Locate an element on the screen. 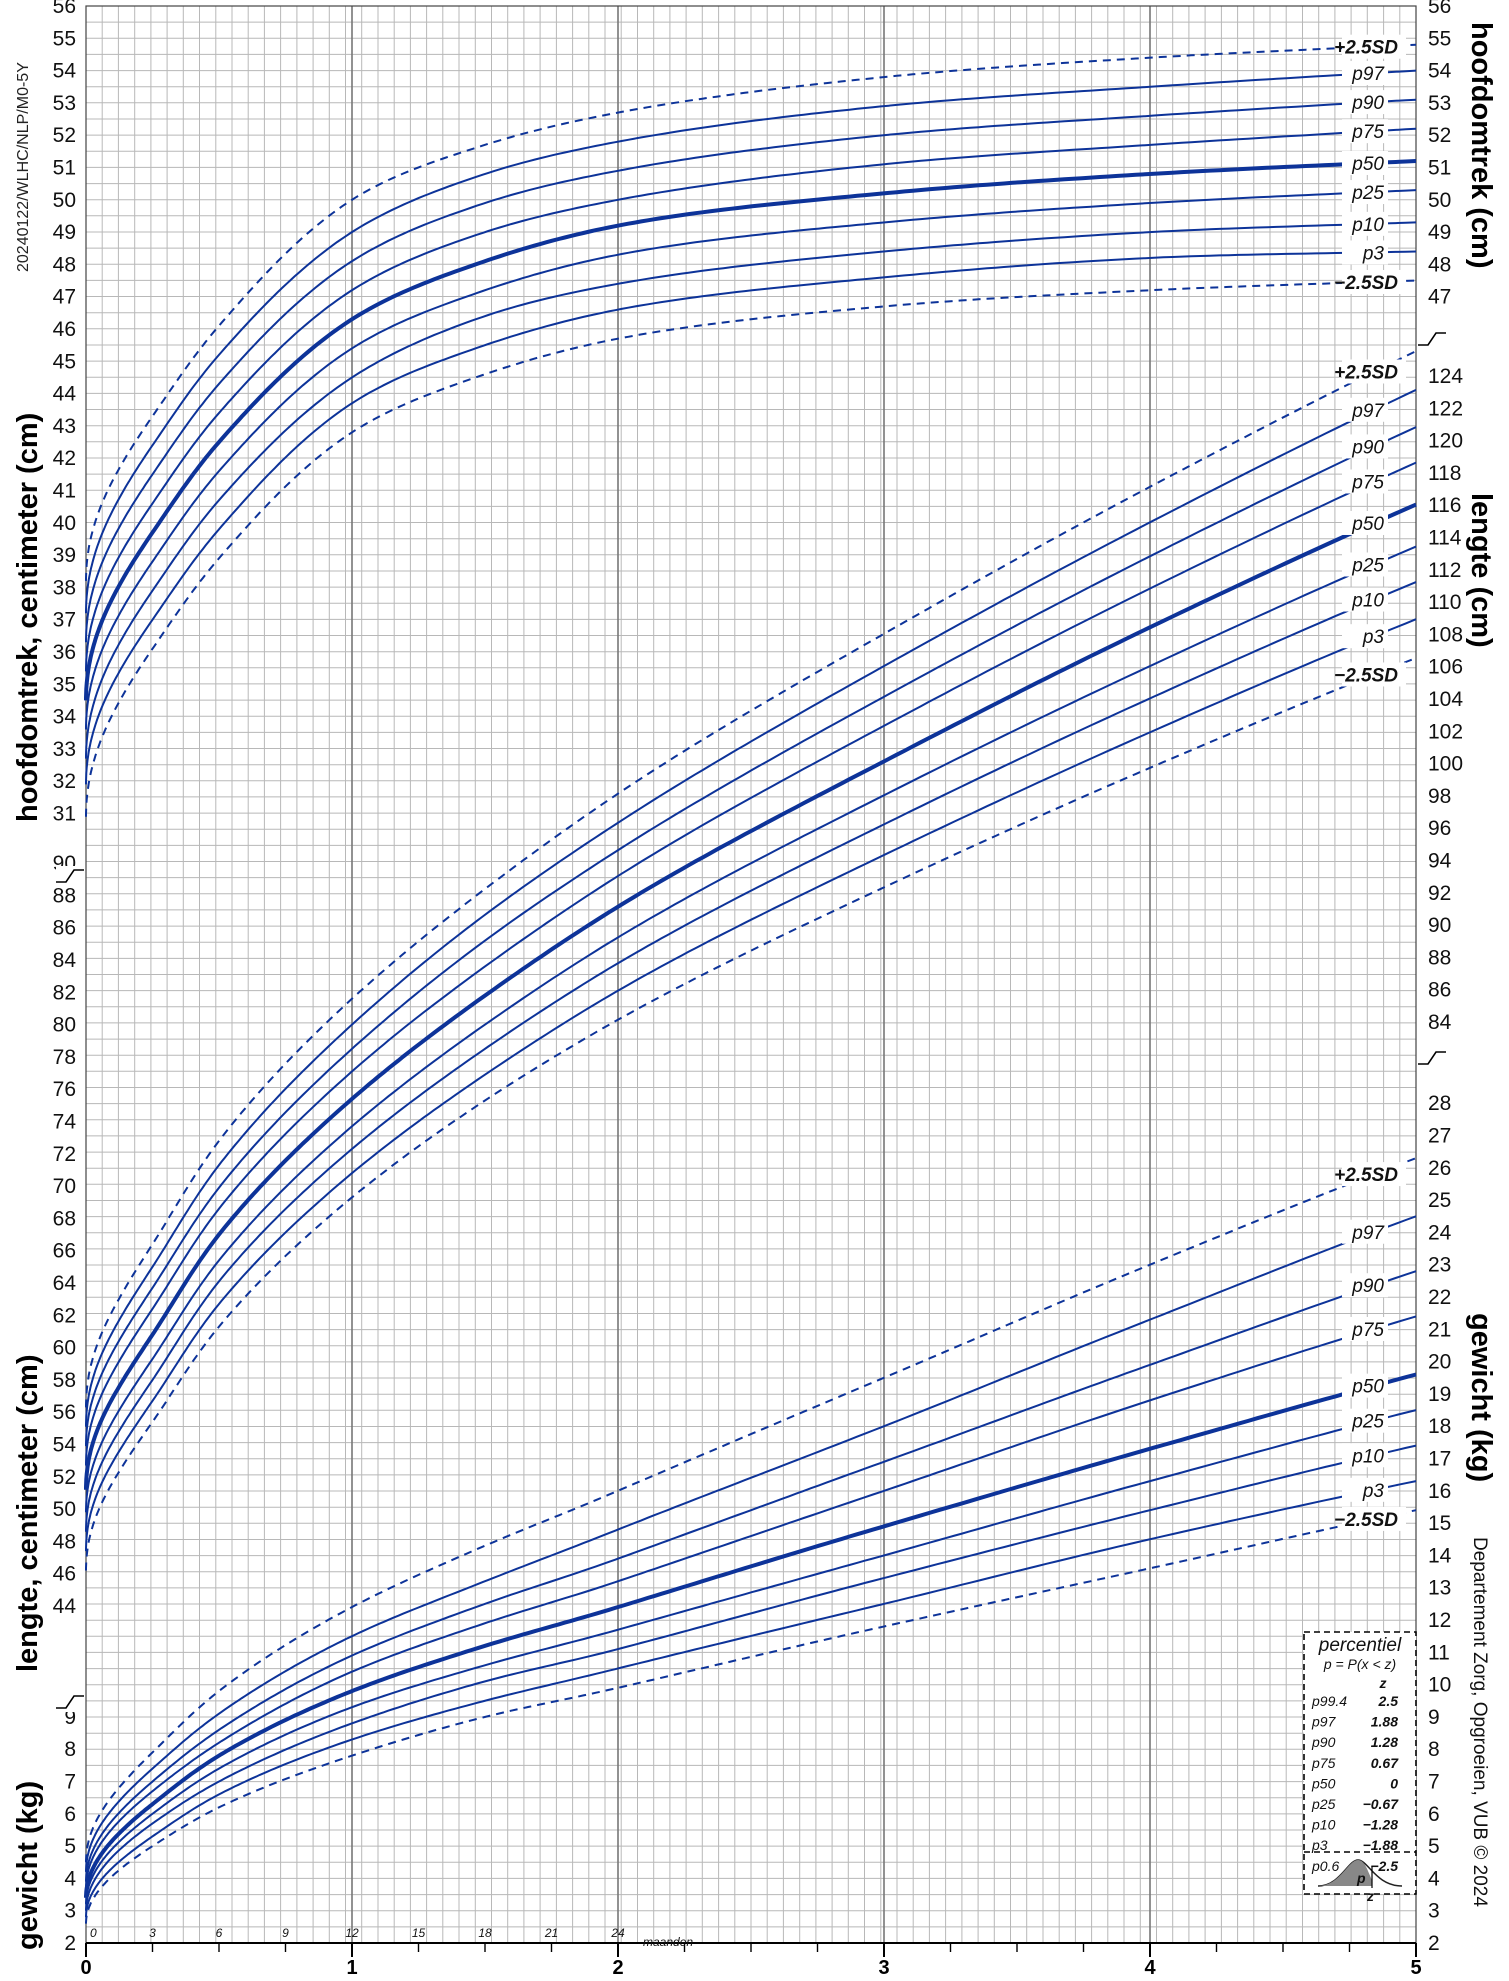  weight-right-tick-11: 13 is located at coordinates (1439, 1588).